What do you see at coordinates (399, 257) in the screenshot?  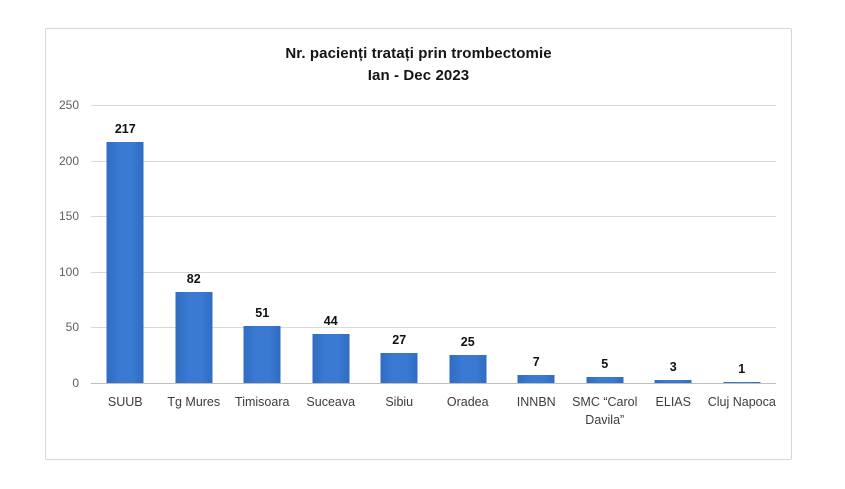 I see `bar-column: 27 Sibiu` at bounding box center [399, 257].